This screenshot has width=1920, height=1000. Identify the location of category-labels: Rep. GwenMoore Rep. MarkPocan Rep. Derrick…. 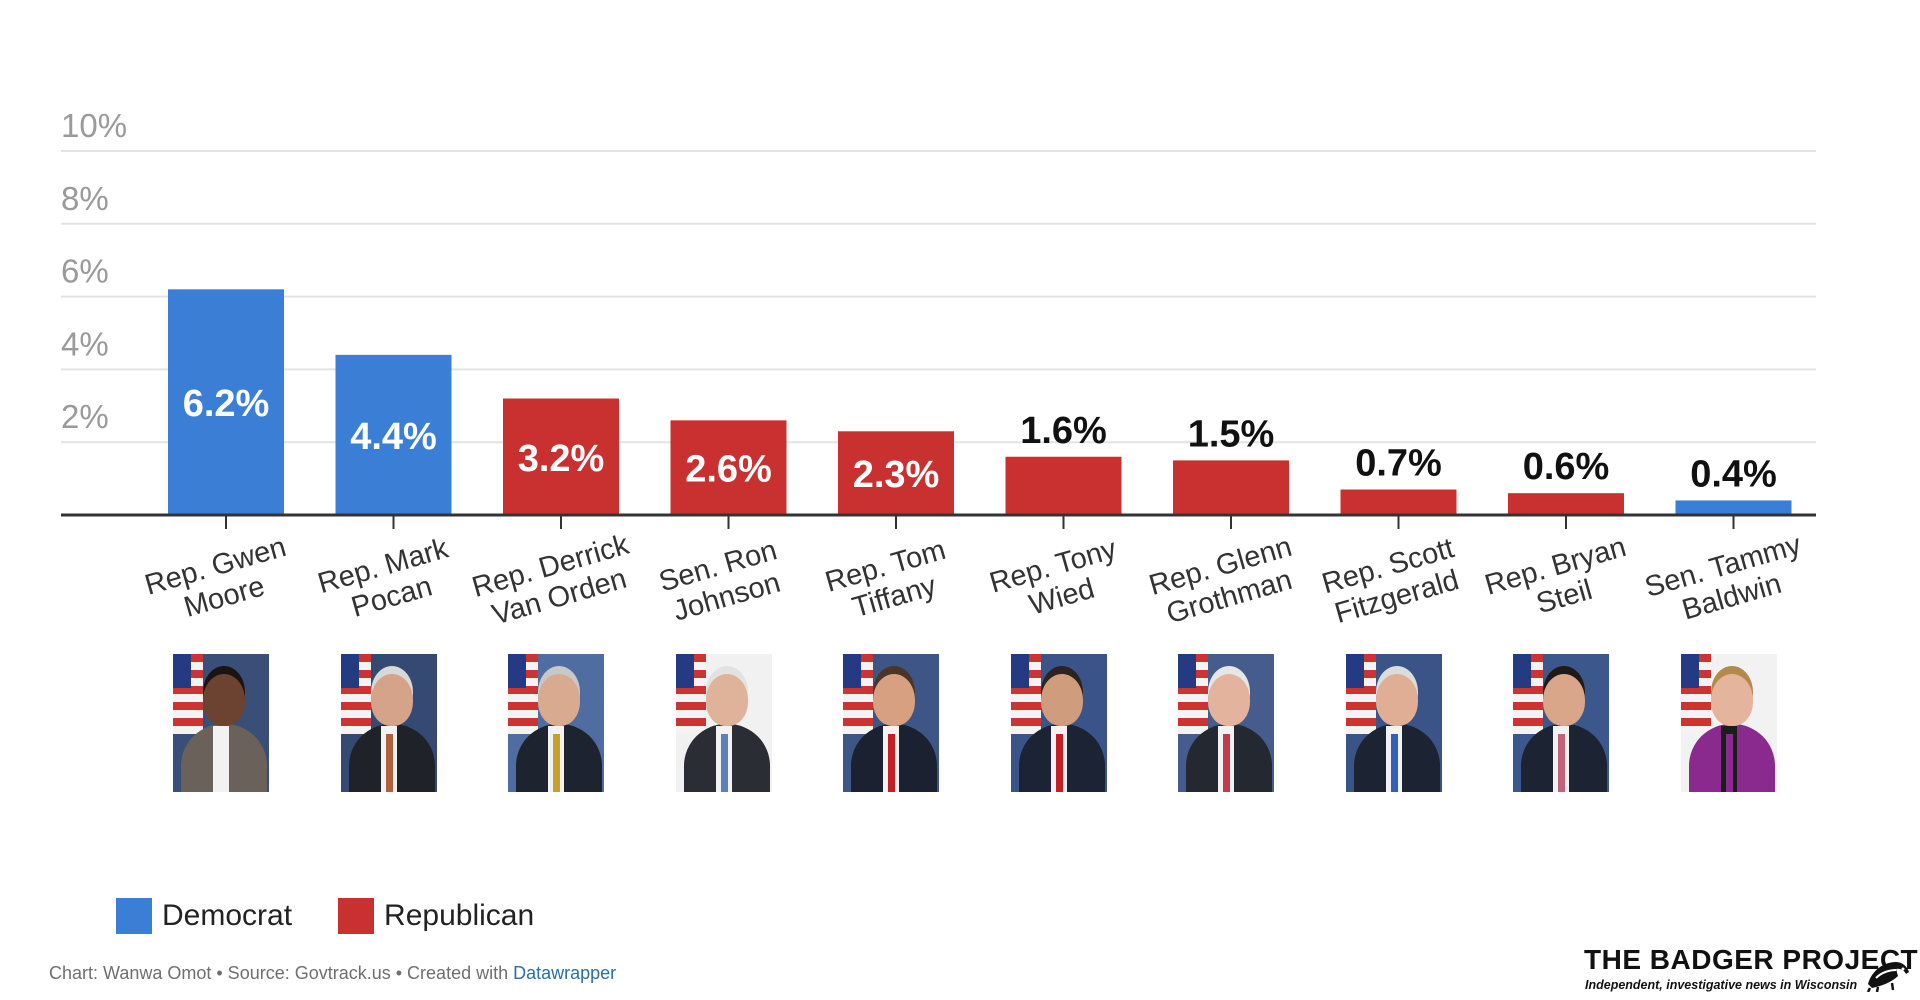
(977, 582).